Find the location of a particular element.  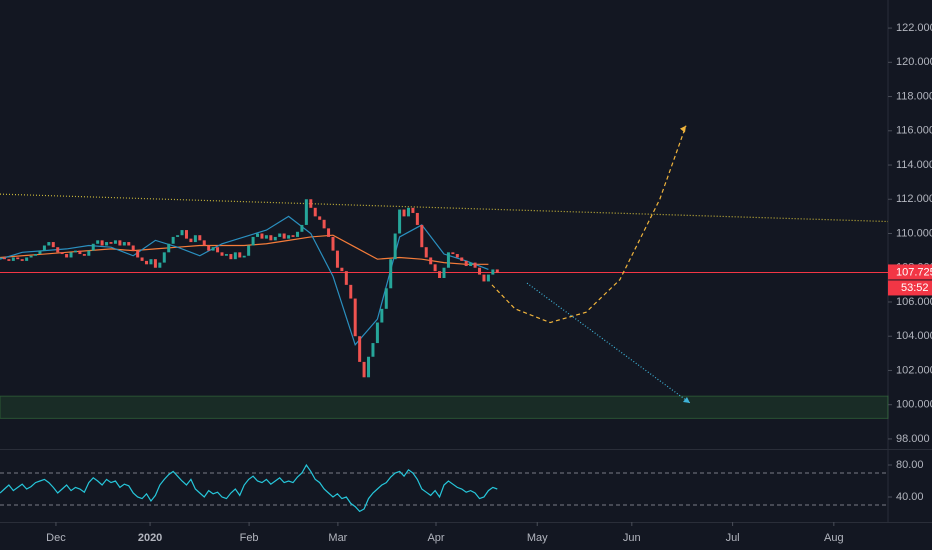

x-tick-label: Aug is located at coordinates (834, 538).